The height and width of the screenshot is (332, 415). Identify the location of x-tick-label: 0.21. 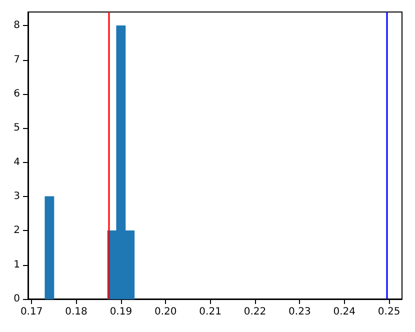
(210, 312).